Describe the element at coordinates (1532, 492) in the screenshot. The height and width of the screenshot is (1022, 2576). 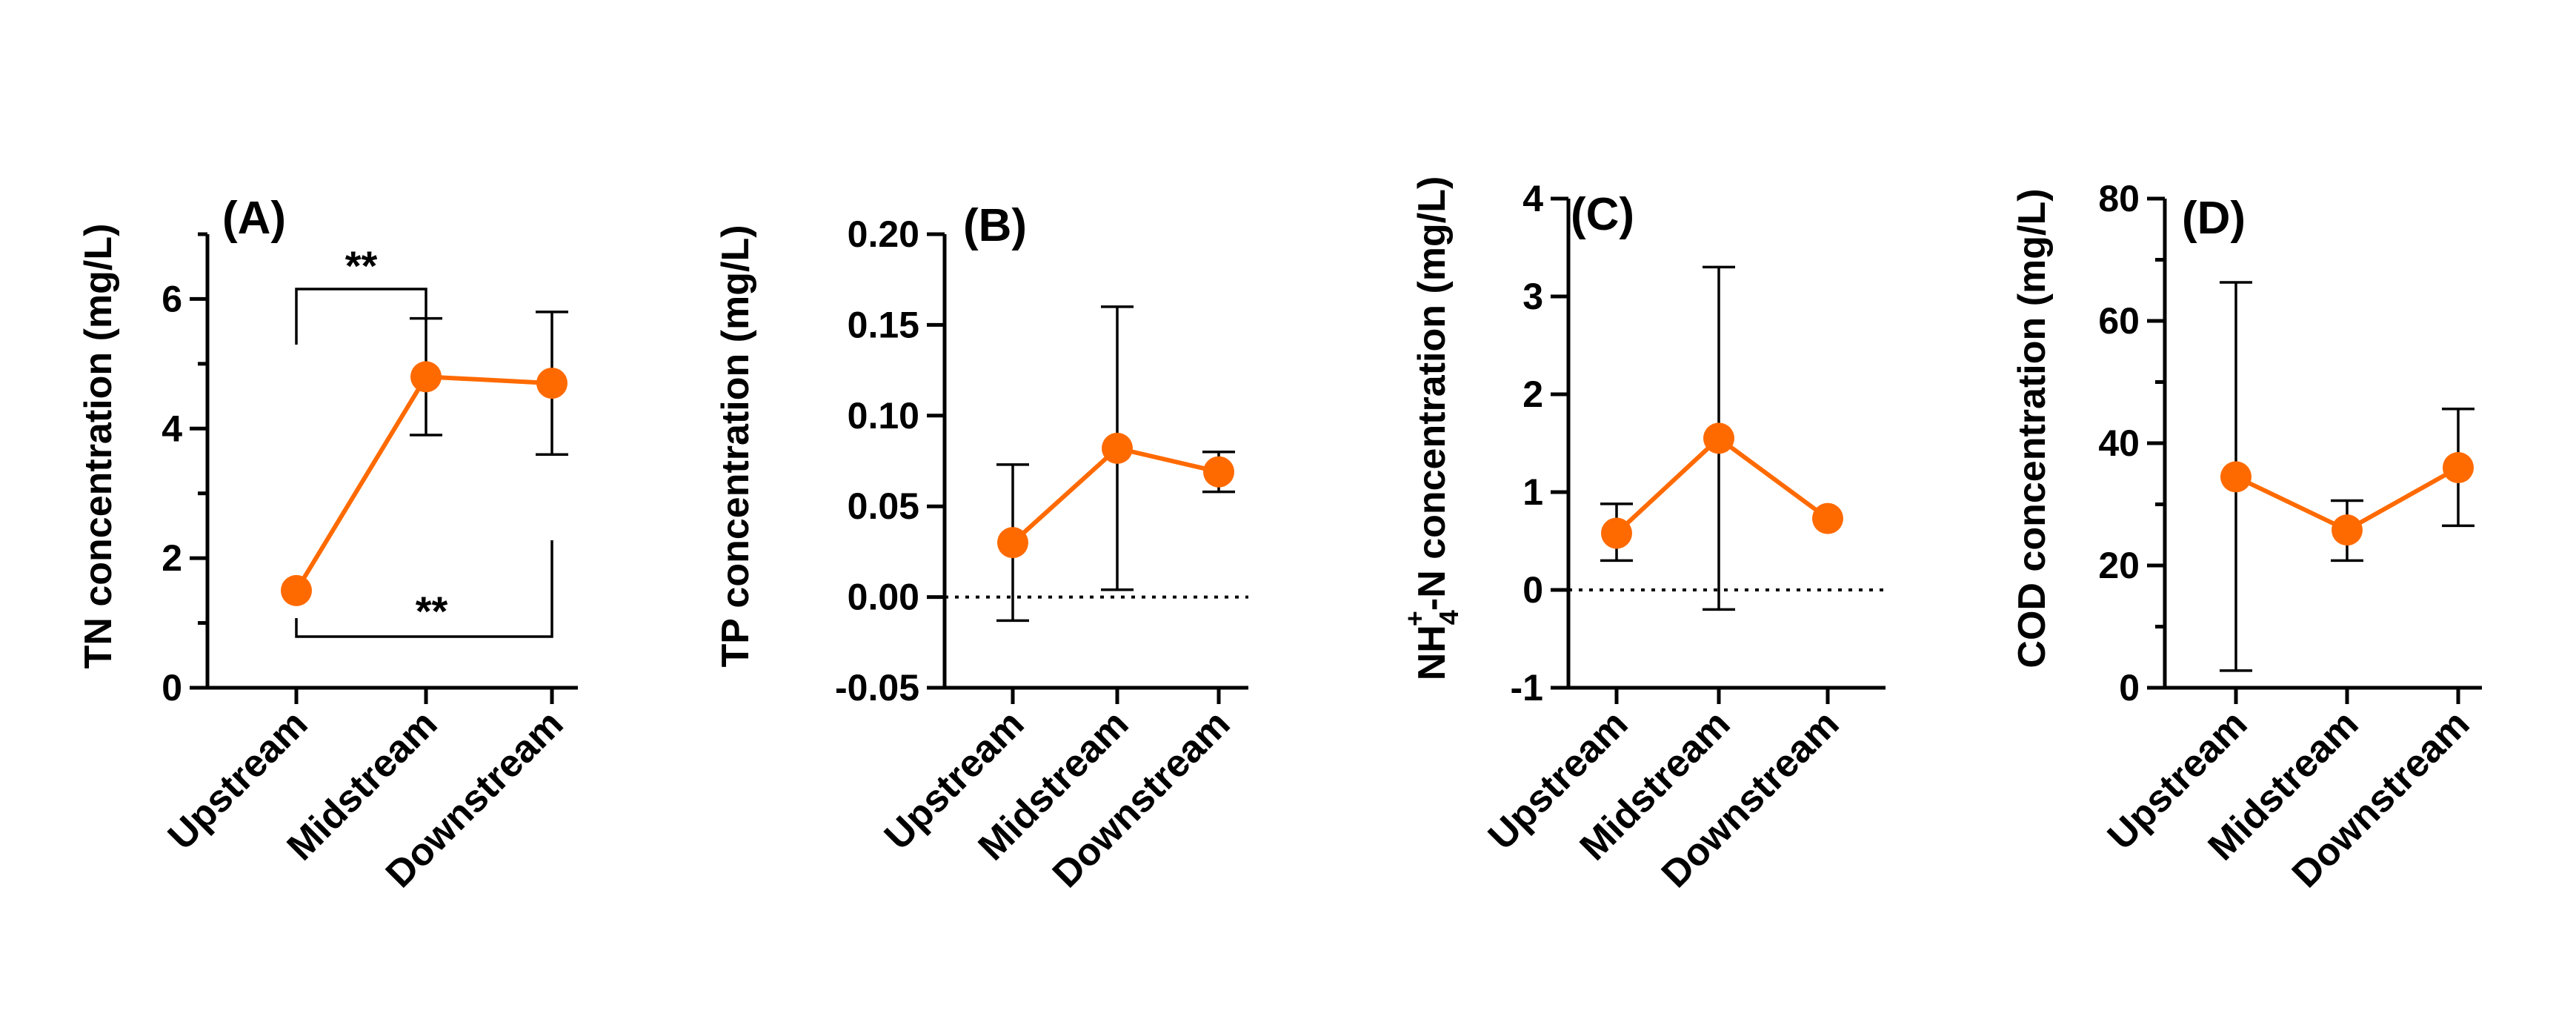
I see `y-tick-label: 1` at that location.